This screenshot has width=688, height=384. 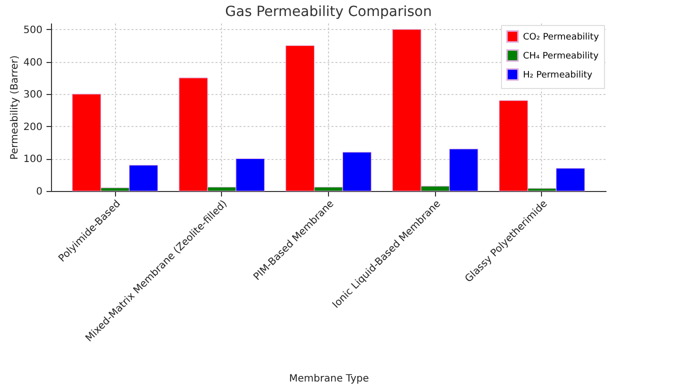 What do you see at coordinates (561, 37) in the screenshot?
I see `legend-label: CO₂ Permeability` at bounding box center [561, 37].